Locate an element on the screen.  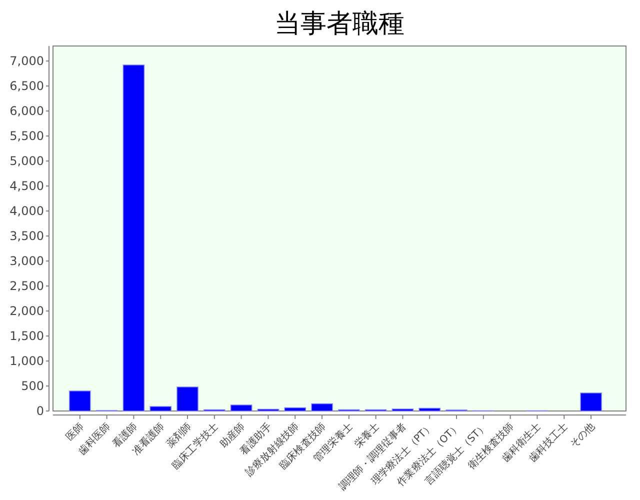
y-tick-label: 2,500 is located at coordinates (27, 286).